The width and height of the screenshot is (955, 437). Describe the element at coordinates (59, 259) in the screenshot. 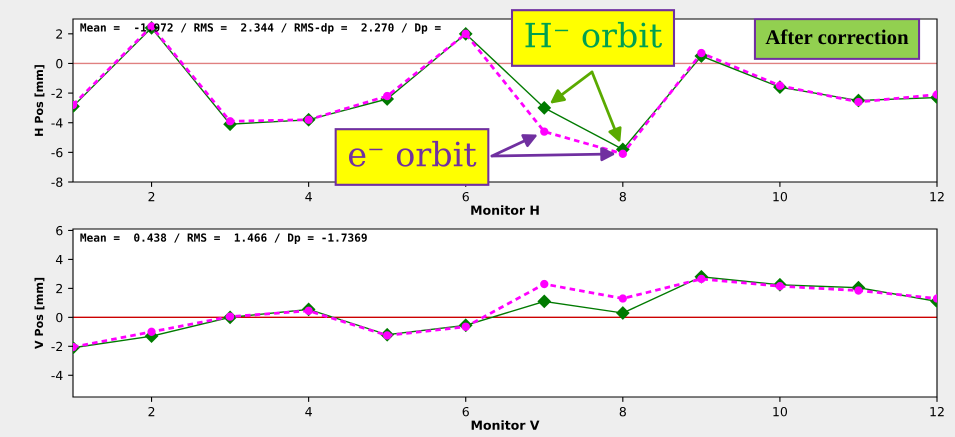

I see `y-tick-label: 4` at that location.